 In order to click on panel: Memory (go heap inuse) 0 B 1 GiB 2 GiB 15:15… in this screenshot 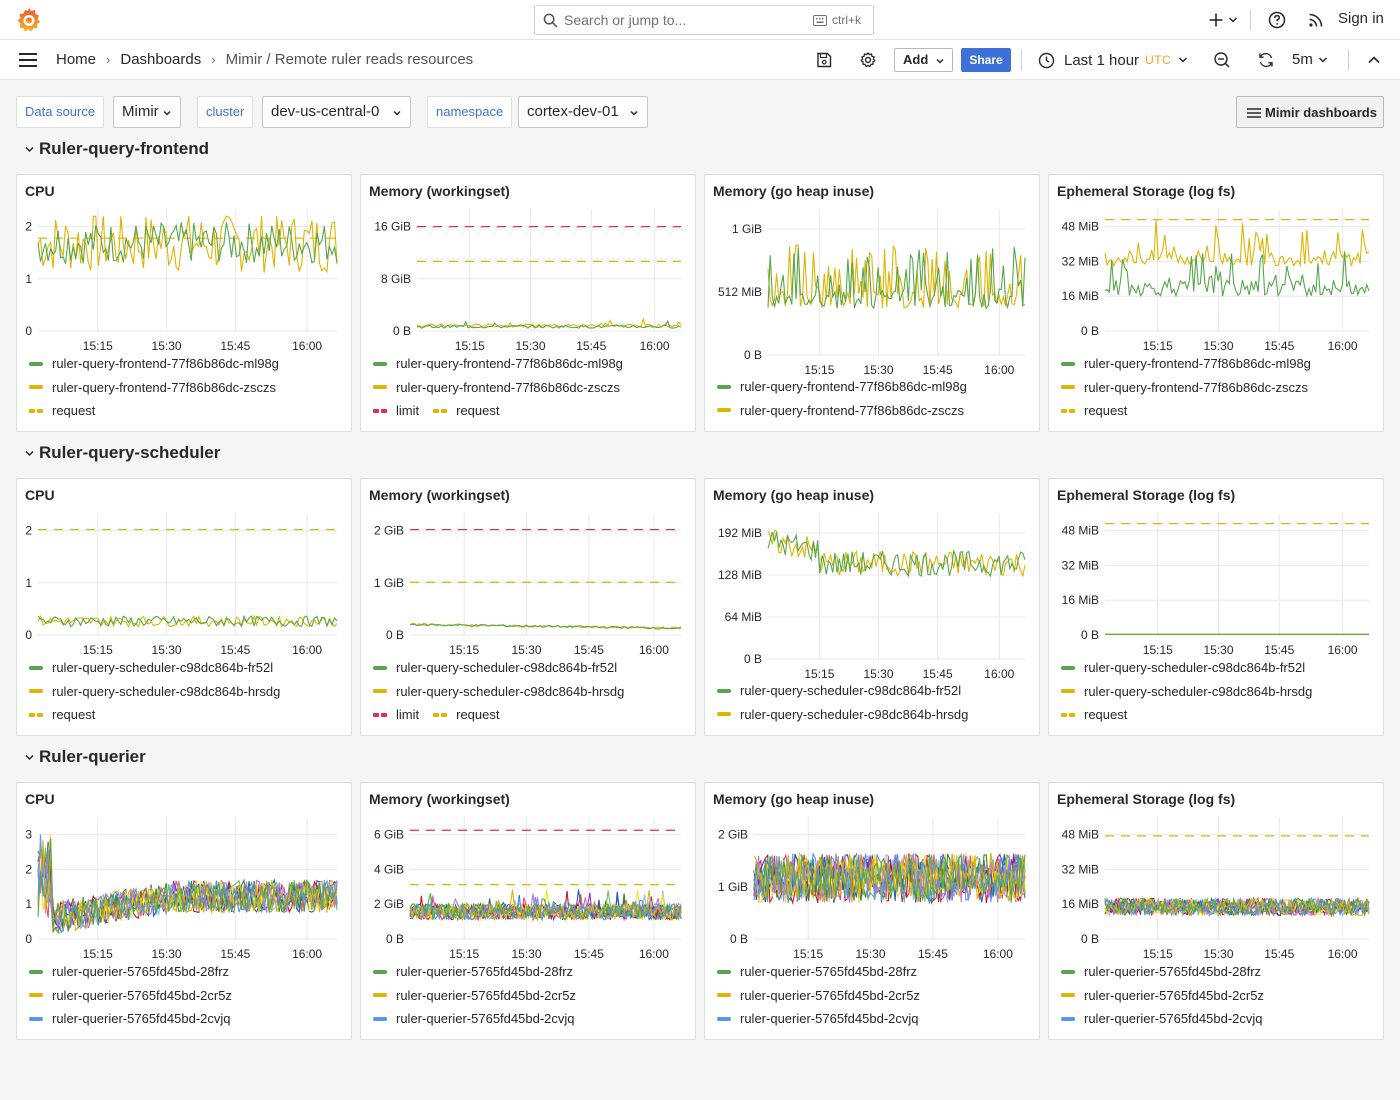, I will do `click(872, 911)`.